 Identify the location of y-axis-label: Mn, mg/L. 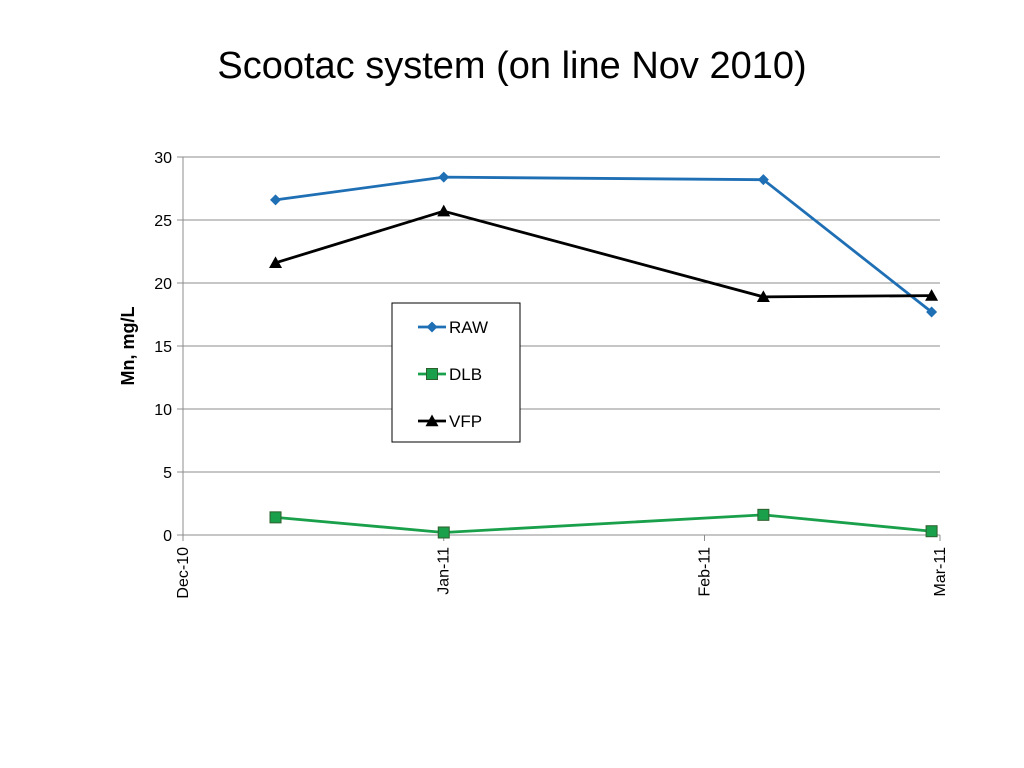
(128, 346).